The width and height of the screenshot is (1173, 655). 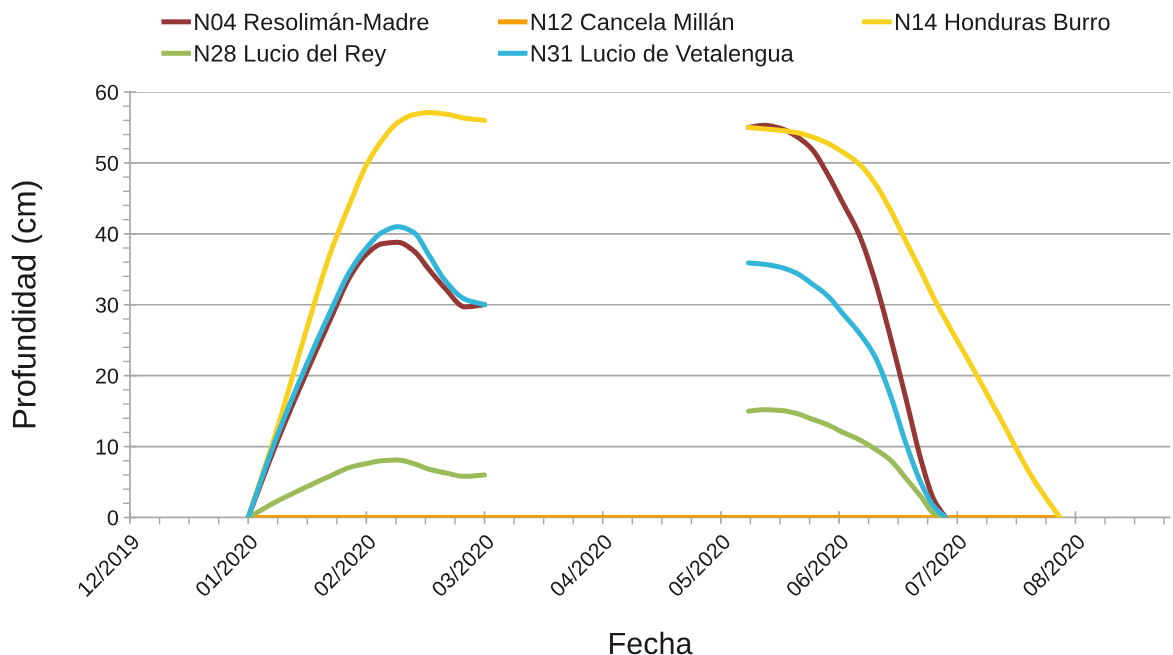 What do you see at coordinates (1002, 21) in the screenshot?
I see `legend-label: N14 Honduras Burro` at bounding box center [1002, 21].